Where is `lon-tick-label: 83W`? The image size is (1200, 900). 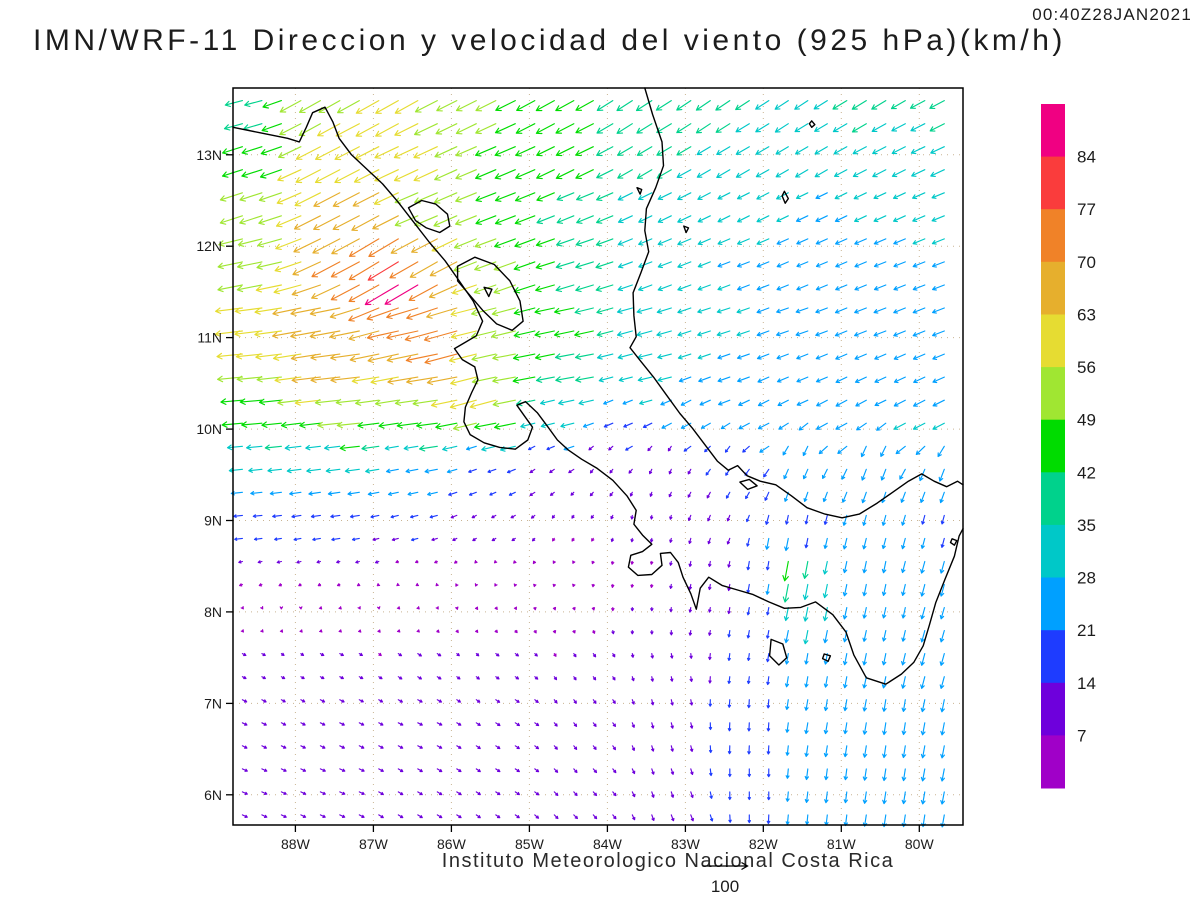
lon-tick-label: 83W is located at coordinates (686, 844).